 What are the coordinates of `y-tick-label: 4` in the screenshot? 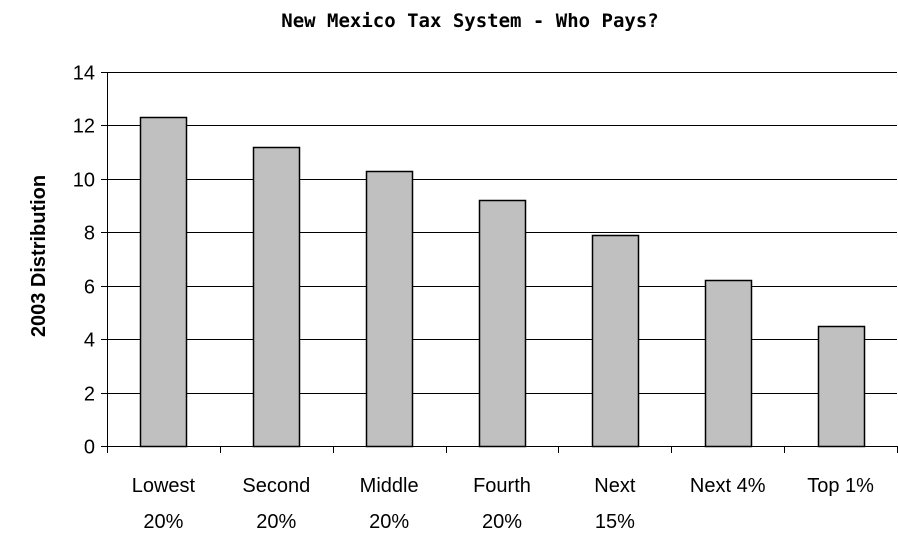 It's located at (89, 341).